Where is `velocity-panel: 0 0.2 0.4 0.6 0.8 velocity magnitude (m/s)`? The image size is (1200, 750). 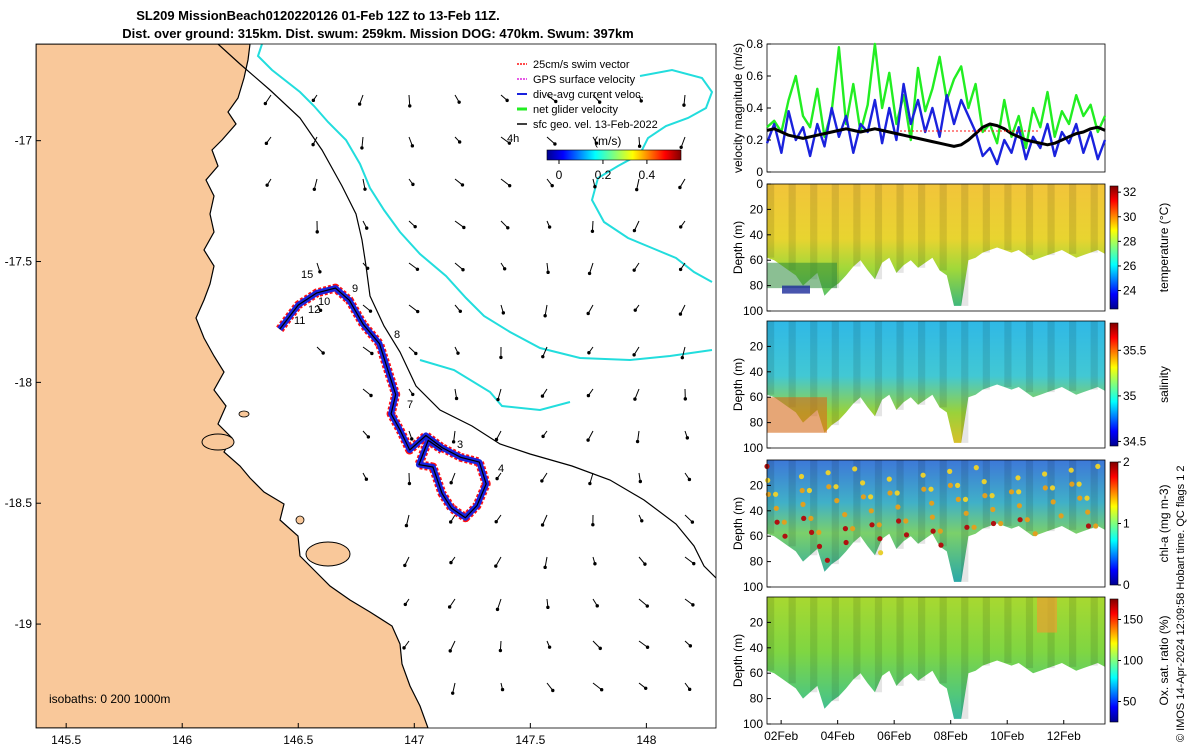
velocity-panel: 0 0.2 0.4 0.6 0.8 velocity magnitude (m/s) is located at coordinates (919, 108).